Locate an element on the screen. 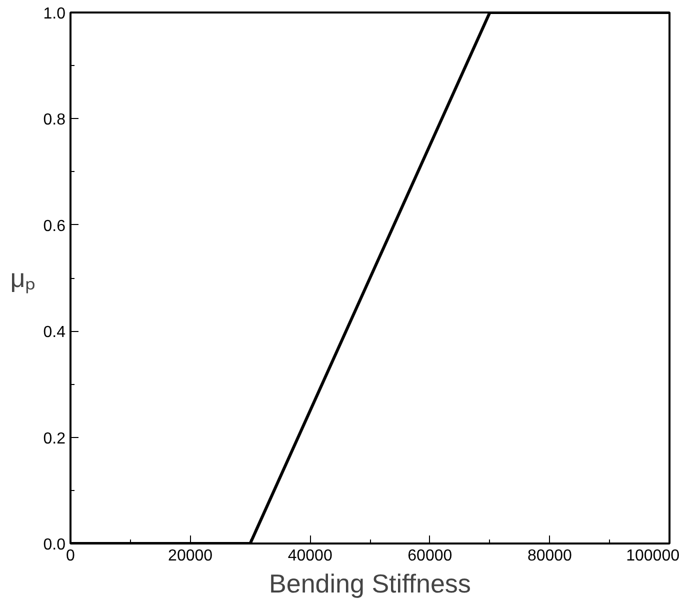 The height and width of the screenshot is (601, 679). y-tick-label: 0.0 is located at coordinates (54, 545).